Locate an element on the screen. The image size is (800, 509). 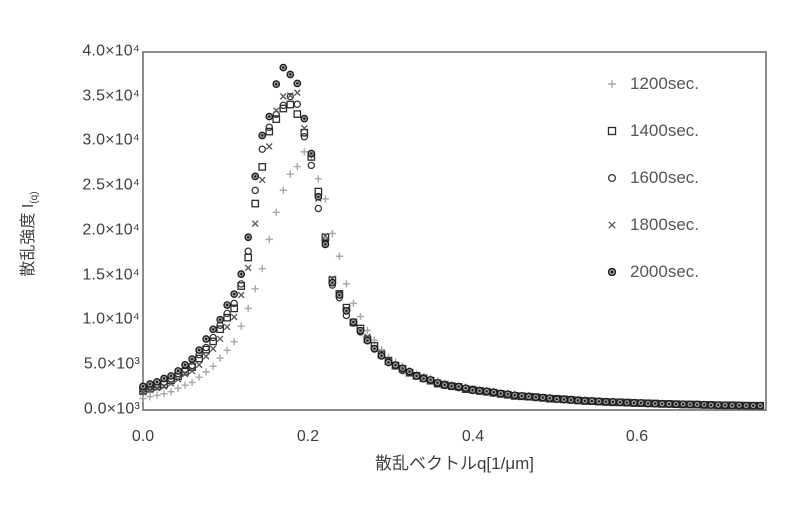
open-circle-marker-icon is located at coordinates (612, 177).